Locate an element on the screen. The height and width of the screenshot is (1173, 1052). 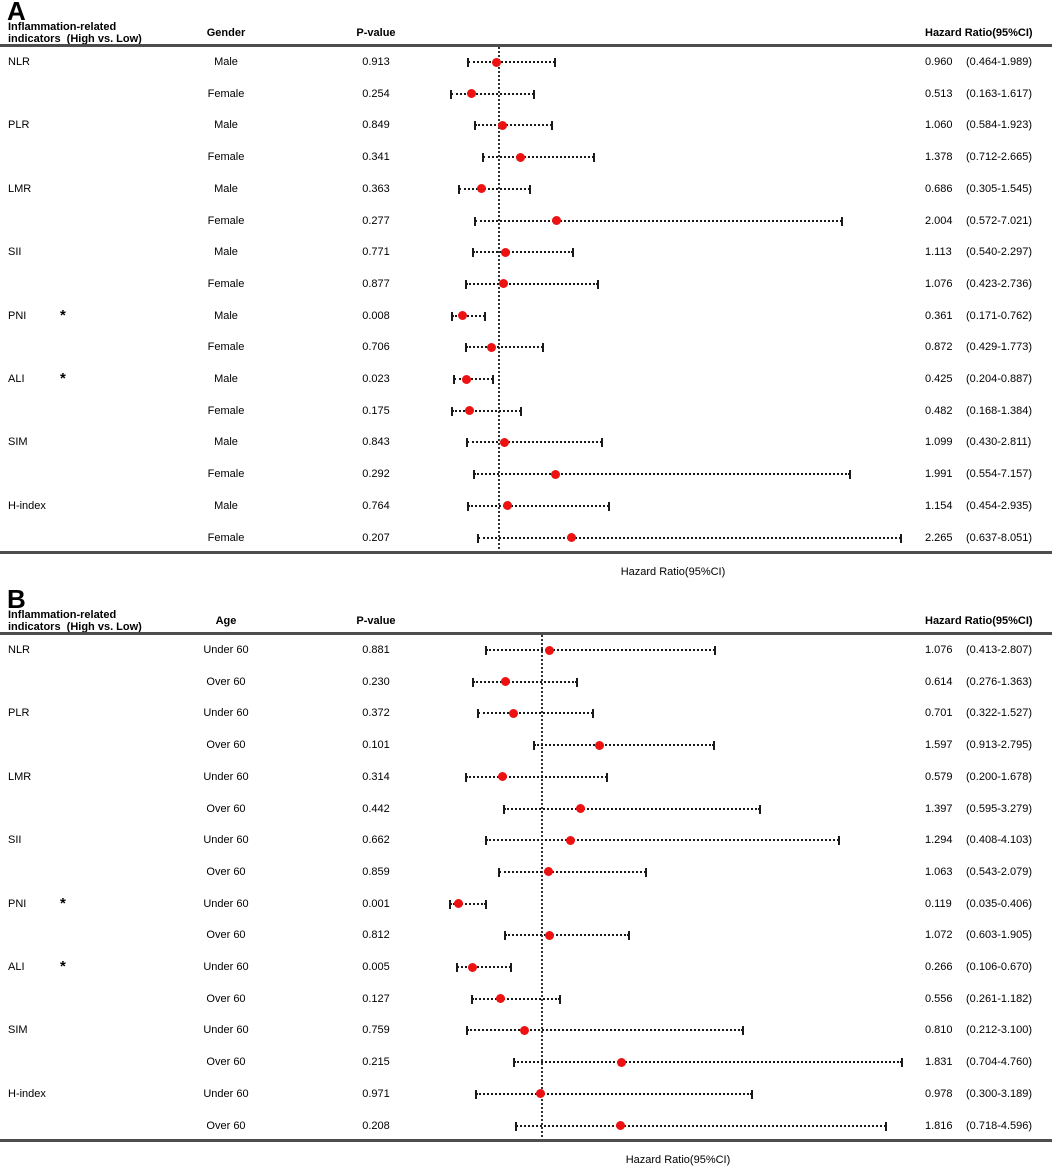
hr-estimate-value: 0.810 is located at coordinates (939, 1030).